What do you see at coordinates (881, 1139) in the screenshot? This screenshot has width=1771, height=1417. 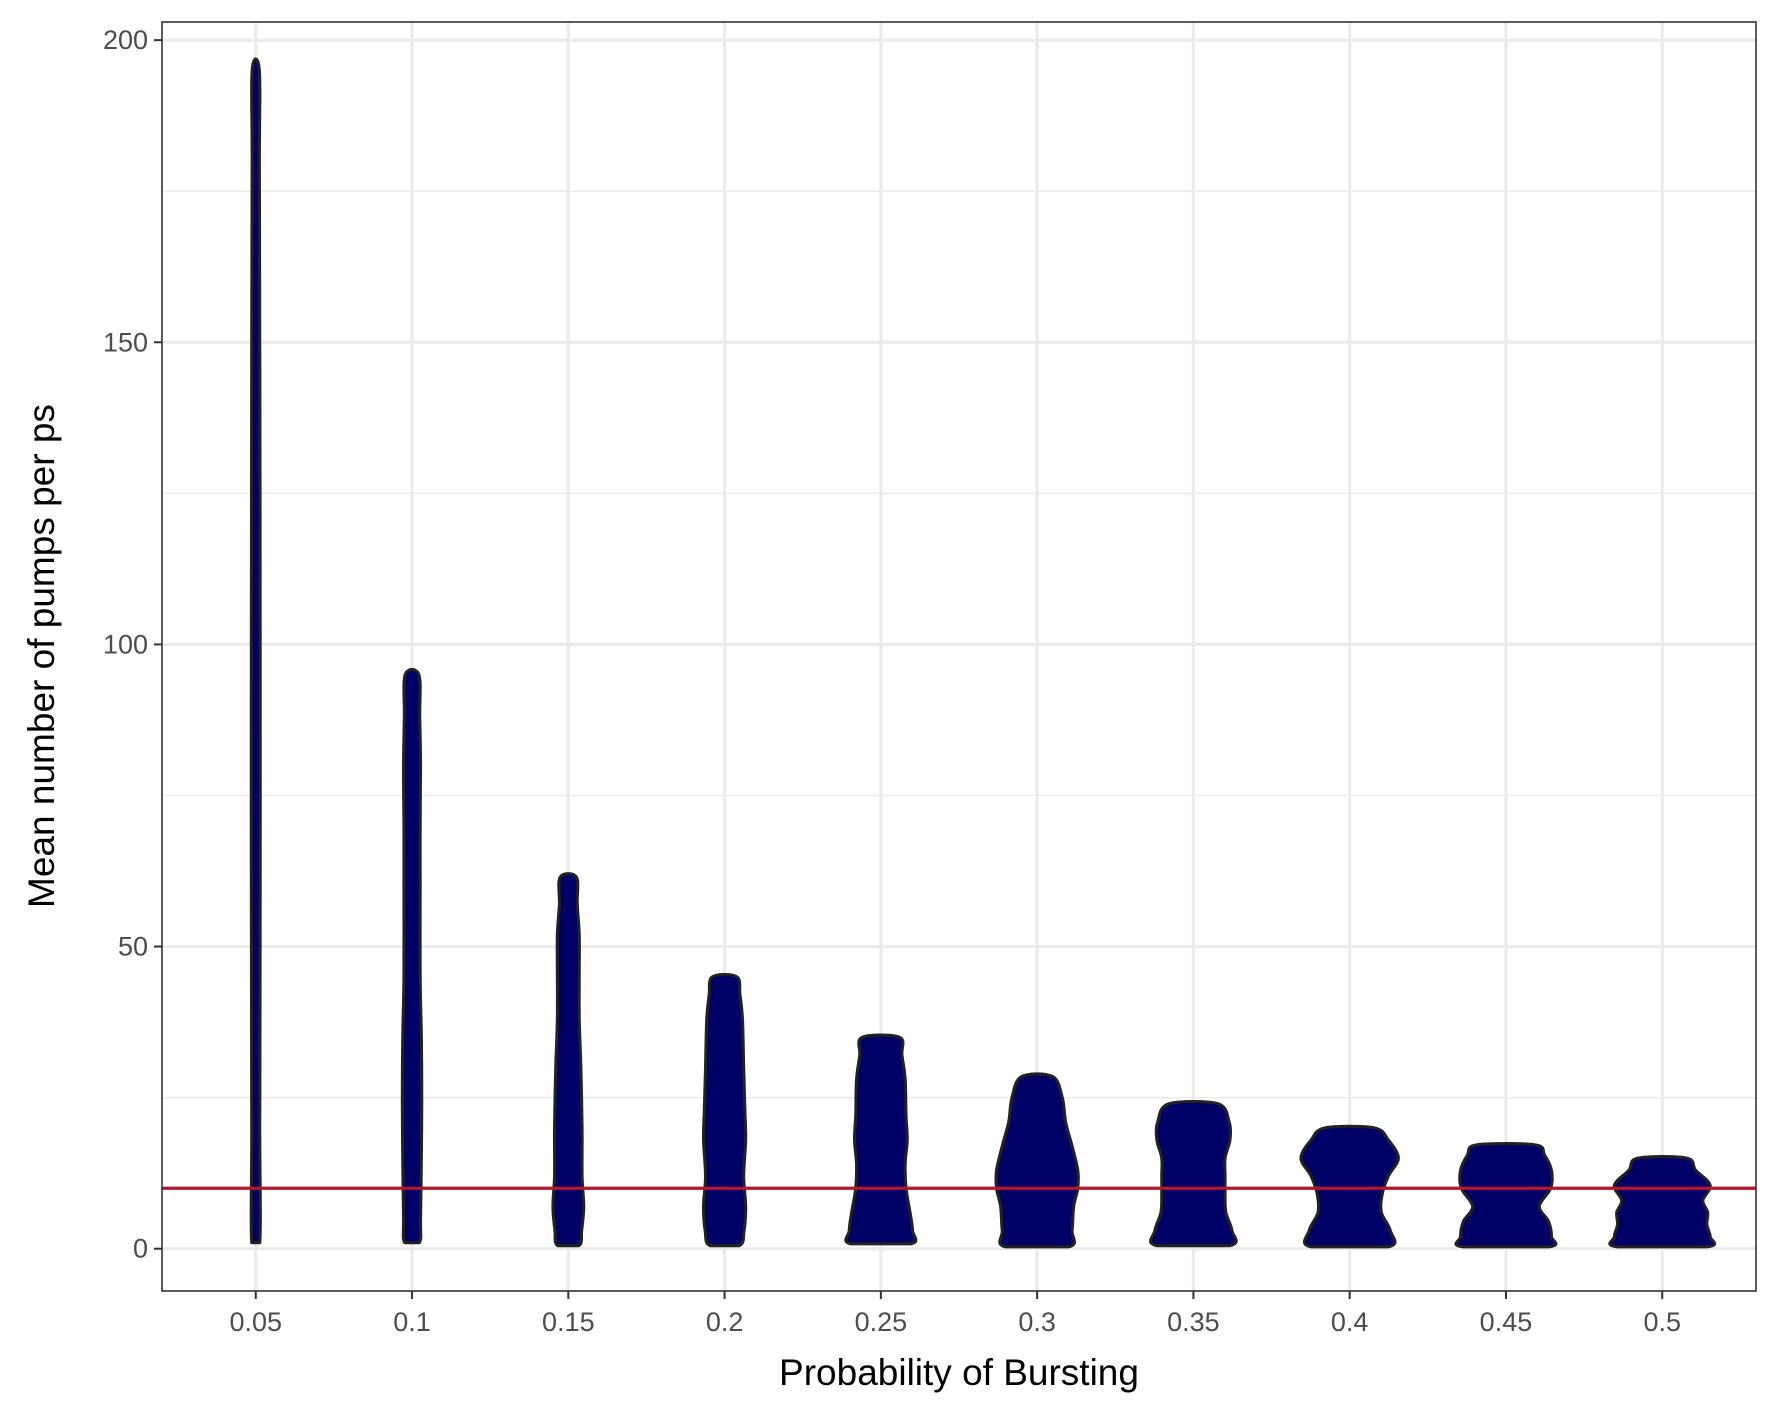 I see `violin-0.25` at bounding box center [881, 1139].